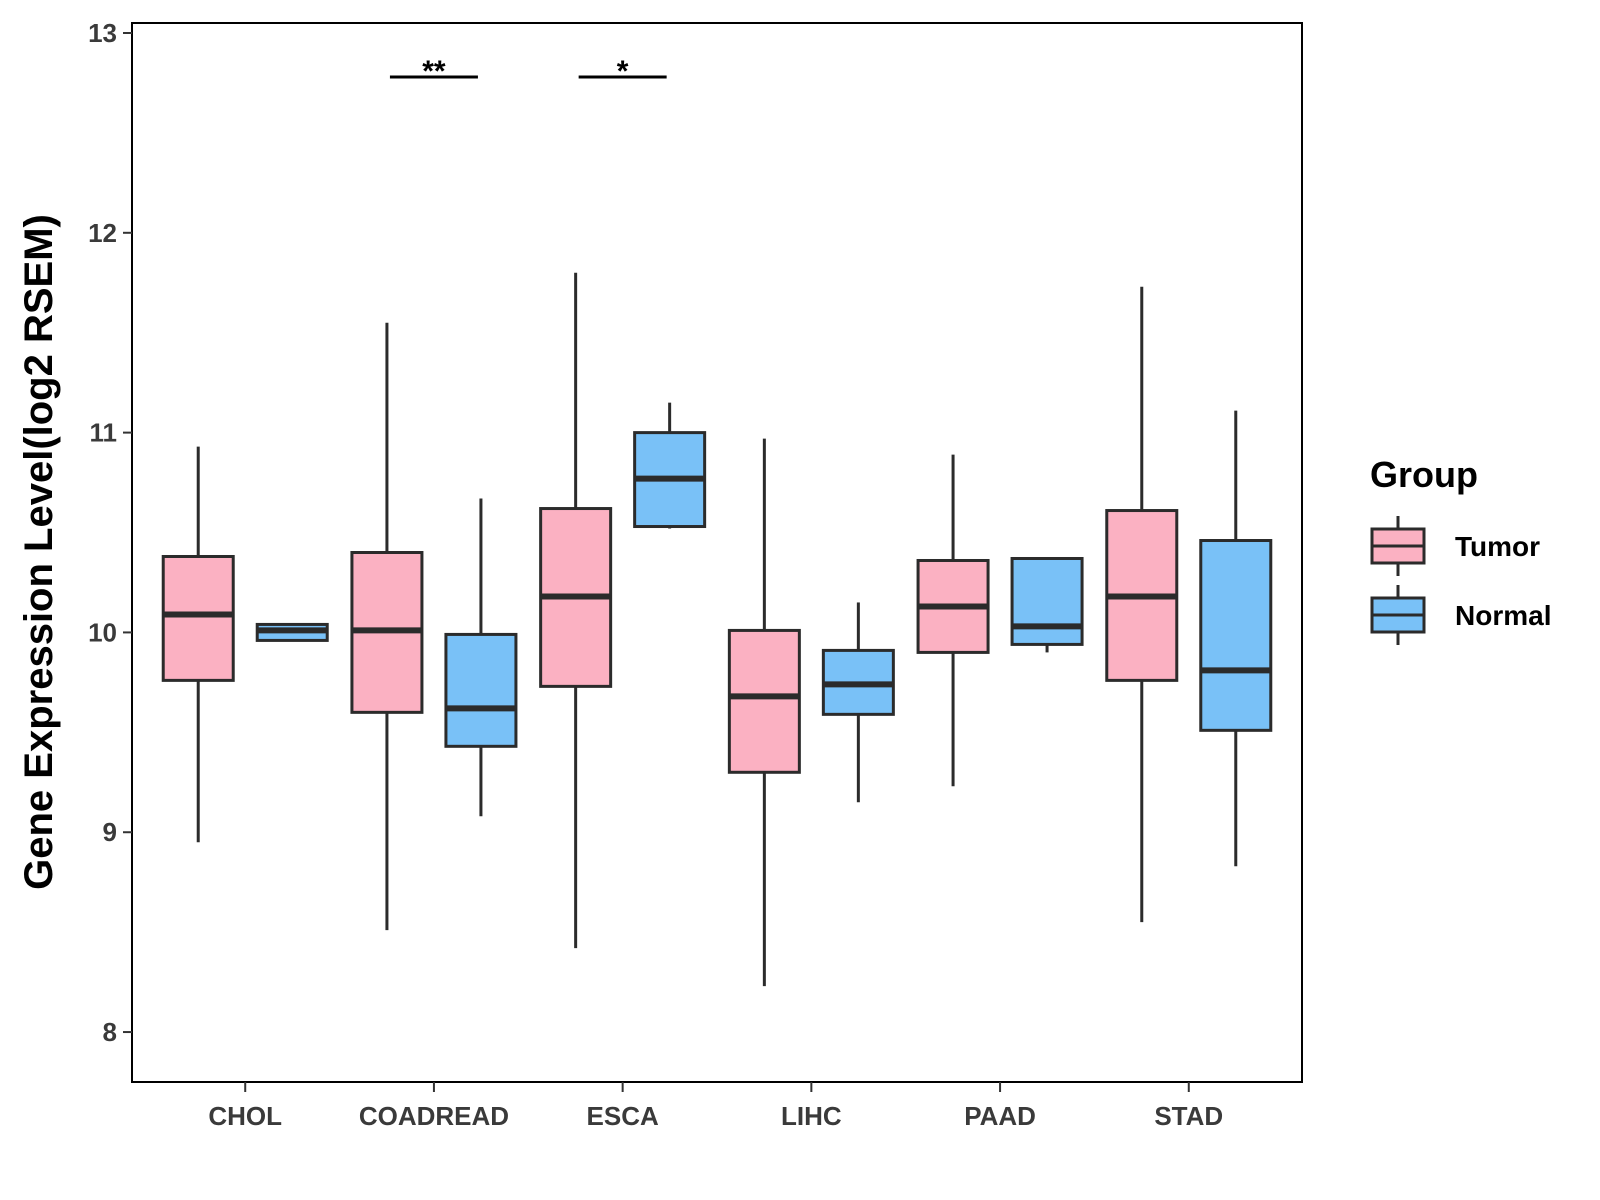 This screenshot has height=1200, width=1600. Describe the element at coordinates (528, 71) in the screenshot. I see `significance-annotations: ** *` at that location.